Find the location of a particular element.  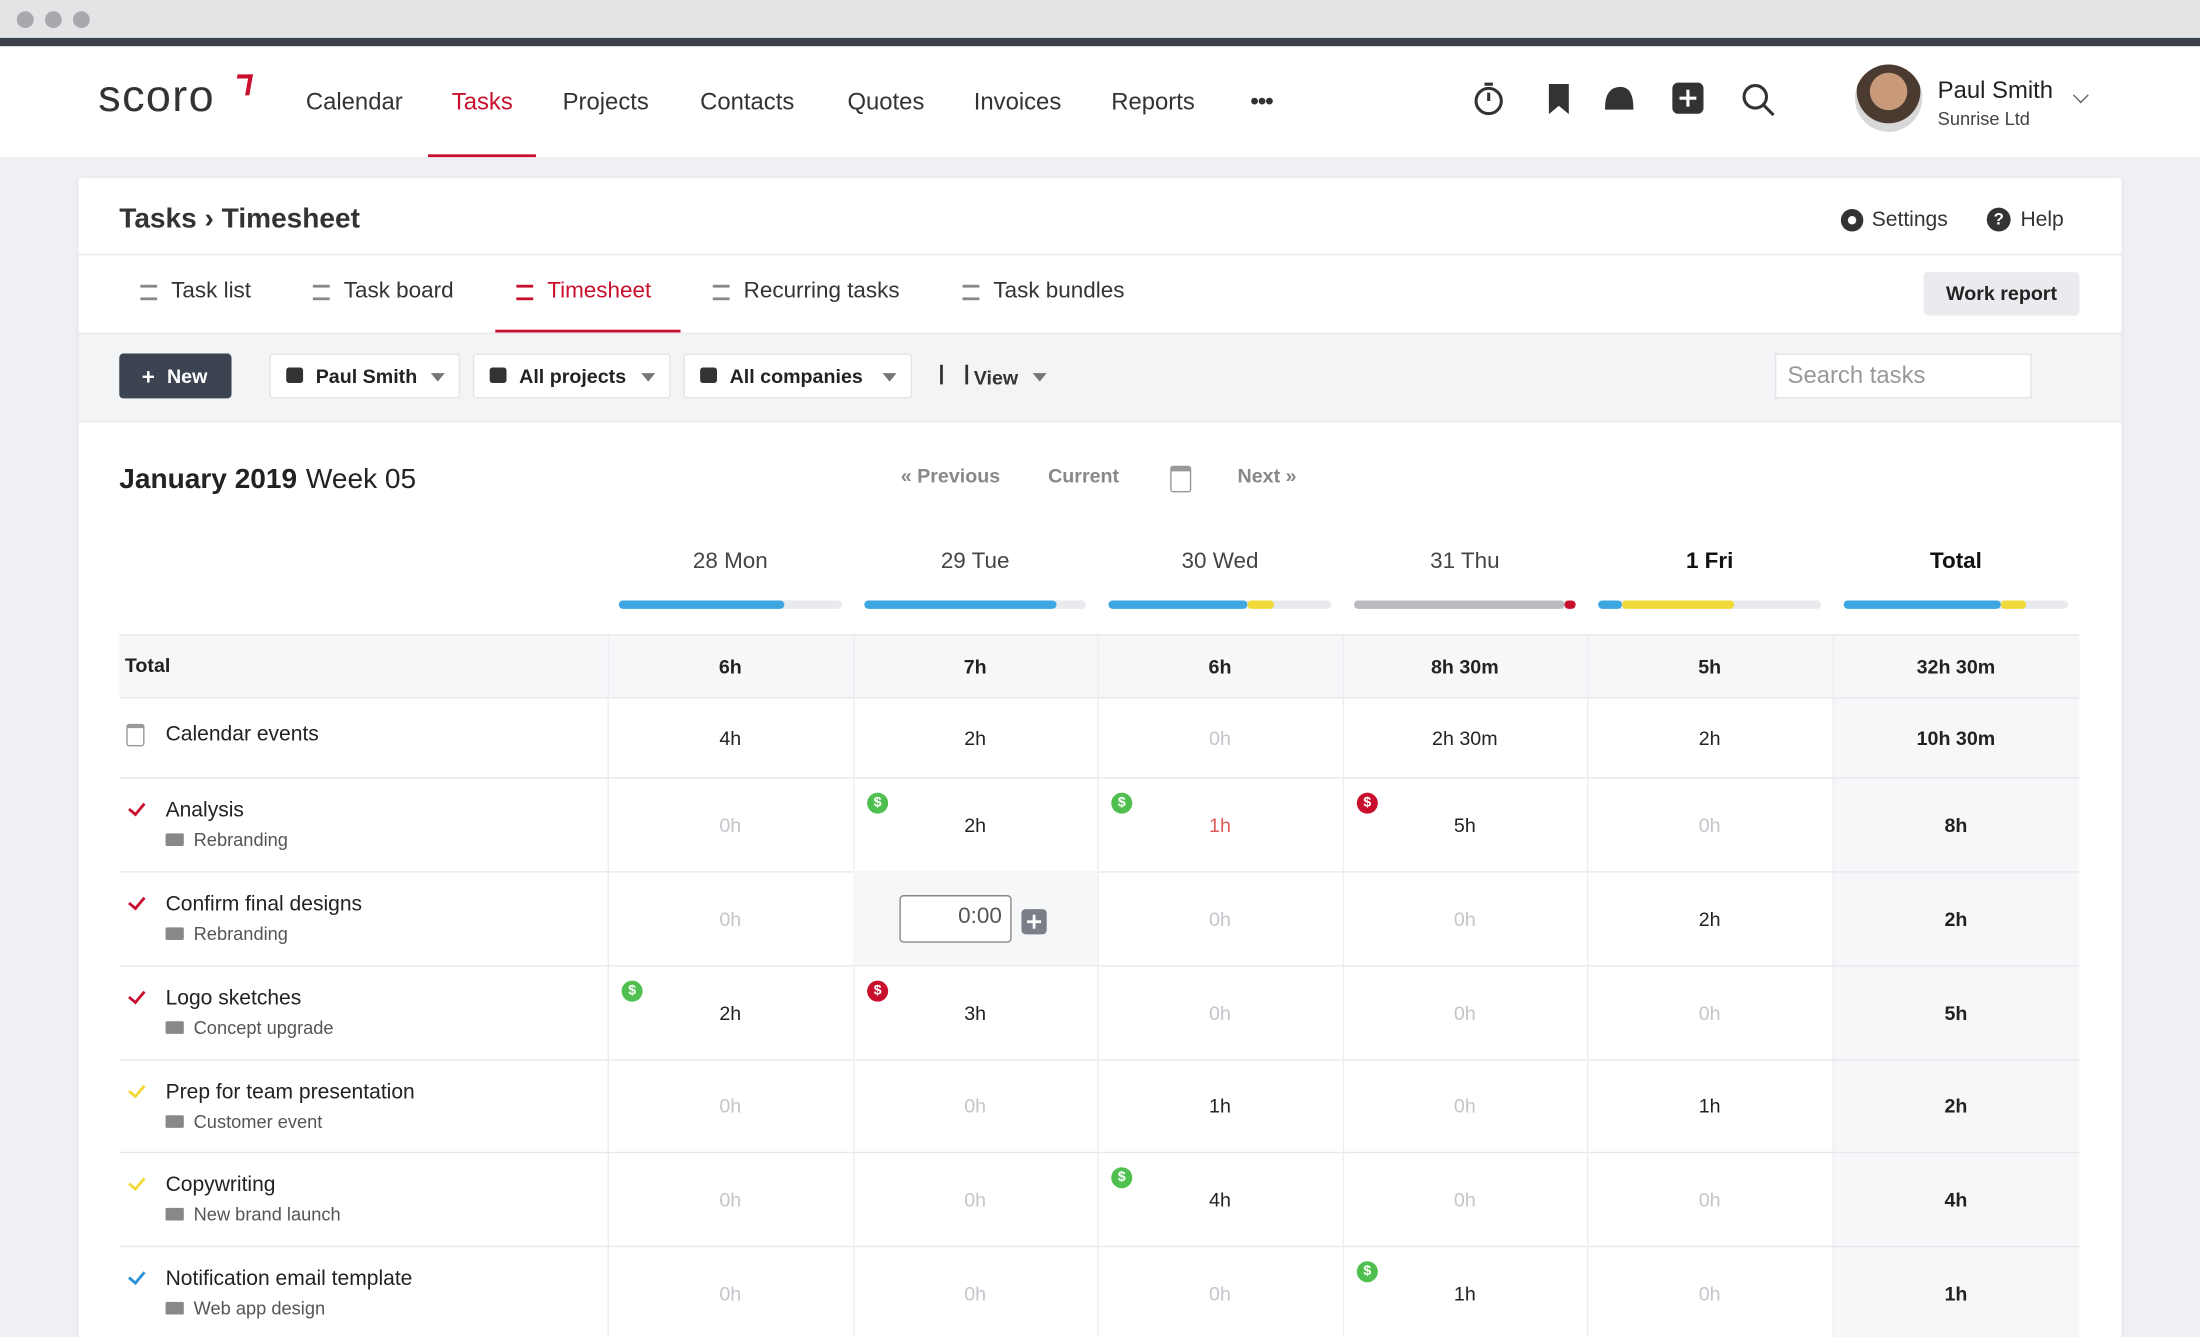

tab: Recurring tasks is located at coordinates (821, 291).